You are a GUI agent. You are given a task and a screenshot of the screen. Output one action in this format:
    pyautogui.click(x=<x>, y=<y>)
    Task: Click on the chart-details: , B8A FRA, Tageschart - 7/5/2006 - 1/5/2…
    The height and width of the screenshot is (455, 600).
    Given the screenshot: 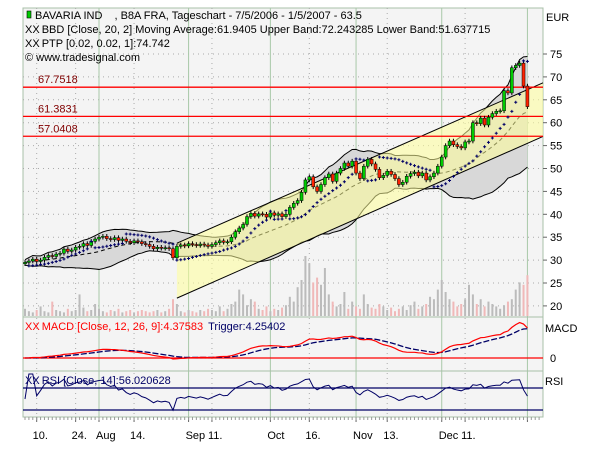 What is the action you would take?
    pyautogui.click(x=237, y=16)
    